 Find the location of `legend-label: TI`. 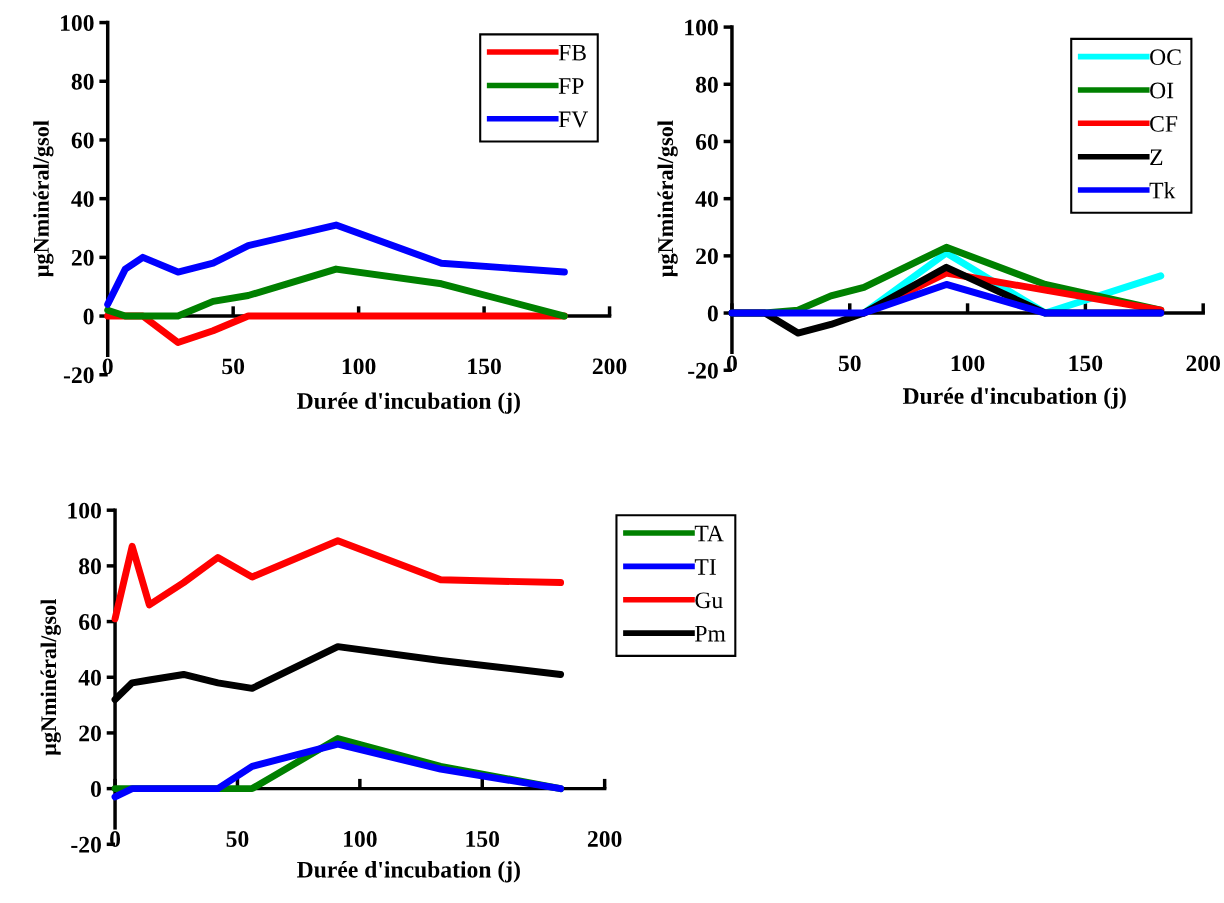

legend-label: TI is located at coordinates (705, 567).